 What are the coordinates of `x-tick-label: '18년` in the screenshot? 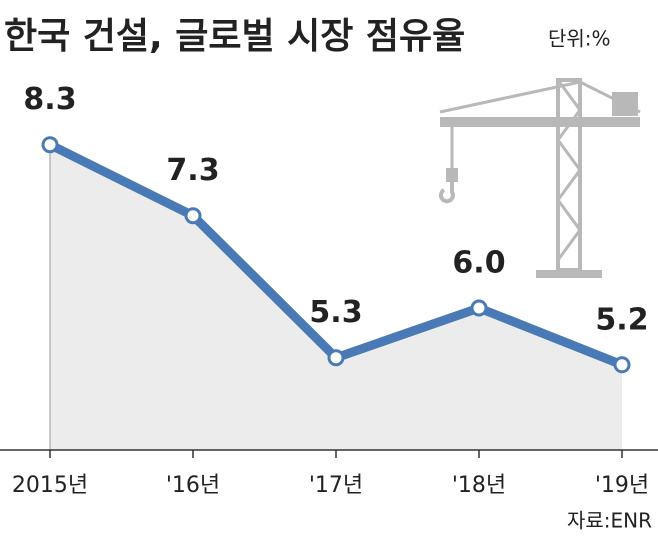 It's located at (479, 485).